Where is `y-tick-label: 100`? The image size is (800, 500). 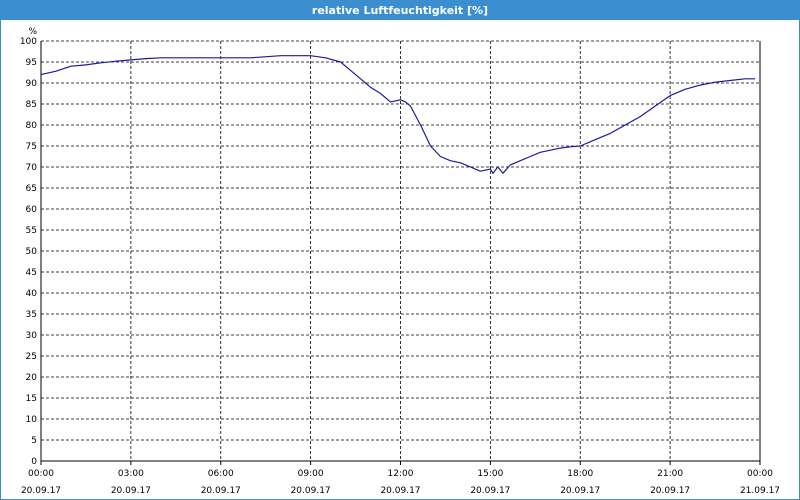 y-tick-label: 100 is located at coordinates (28, 42).